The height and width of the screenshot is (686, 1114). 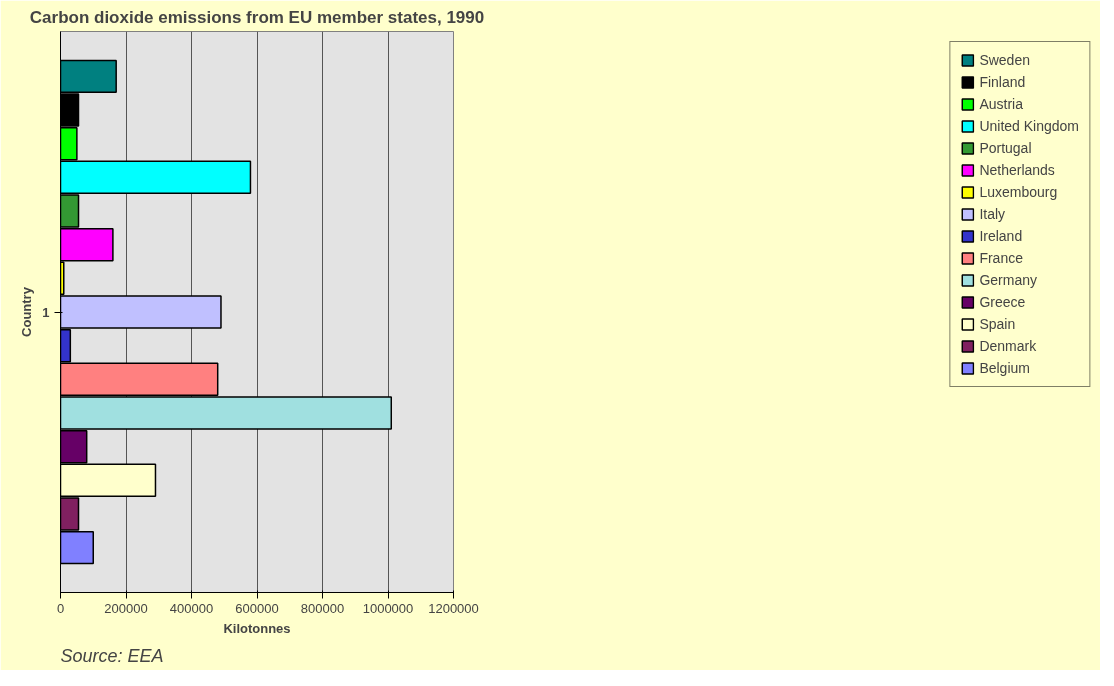 What do you see at coordinates (257, 628) in the screenshot?
I see `x-axis-title: Kilotonnes` at bounding box center [257, 628].